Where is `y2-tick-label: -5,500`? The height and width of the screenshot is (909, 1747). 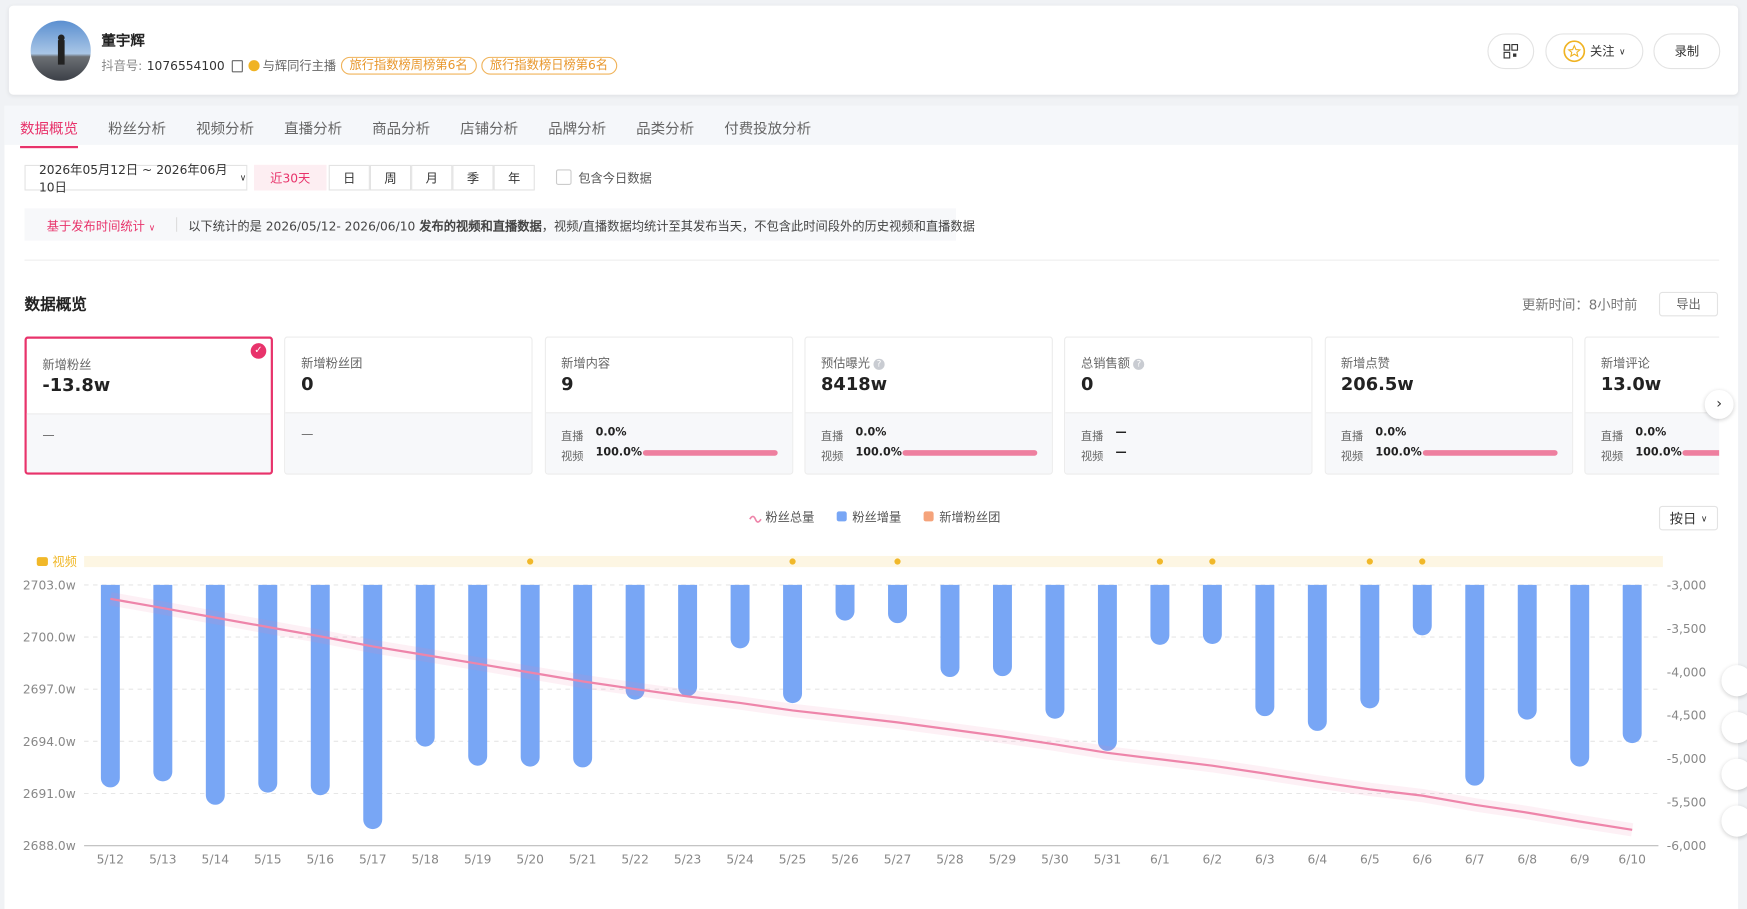
y2-tick-label: -5,500 is located at coordinates (1687, 803).